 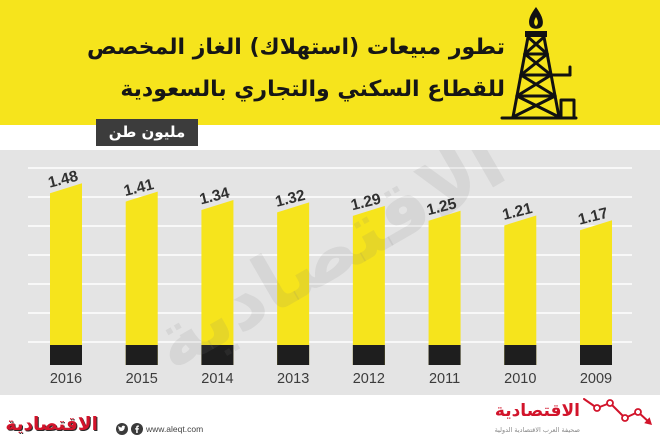 What do you see at coordinates (66, 379) in the screenshot?
I see `x-tick-label: 2016` at bounding box center [66, 379].